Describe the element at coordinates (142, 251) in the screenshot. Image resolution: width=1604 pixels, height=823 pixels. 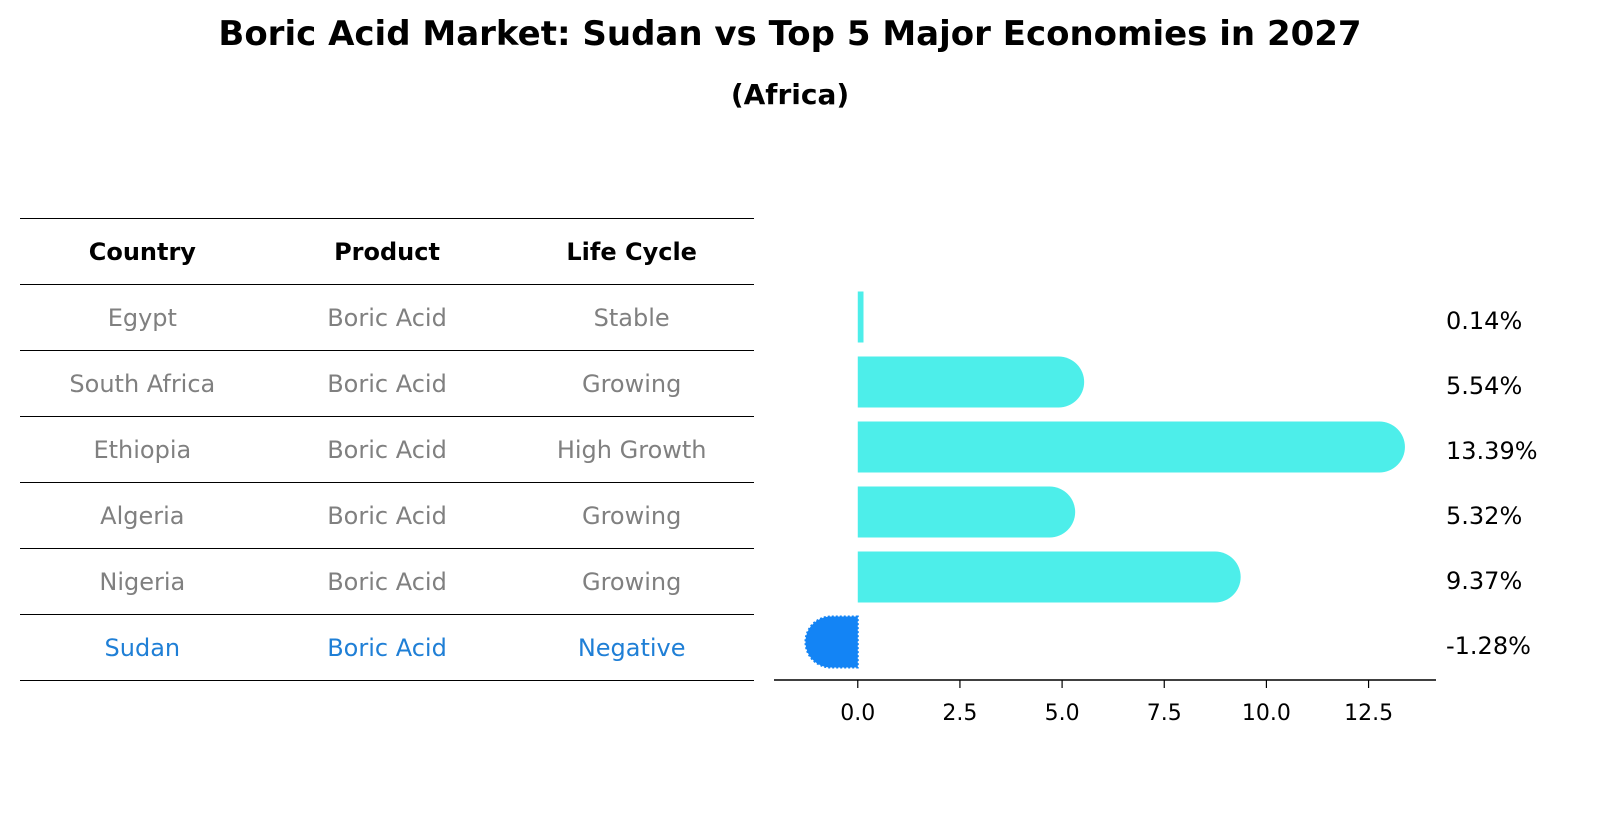
I see `header-country: Country` at that location.